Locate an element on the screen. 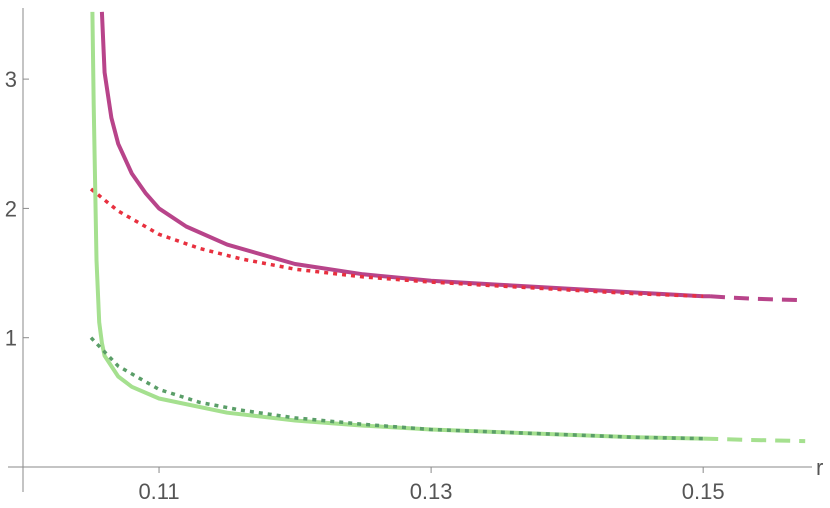 The height and width of the screenshot is (508, 830). y-tick-label: 1 is located at coordinates (11, 338).